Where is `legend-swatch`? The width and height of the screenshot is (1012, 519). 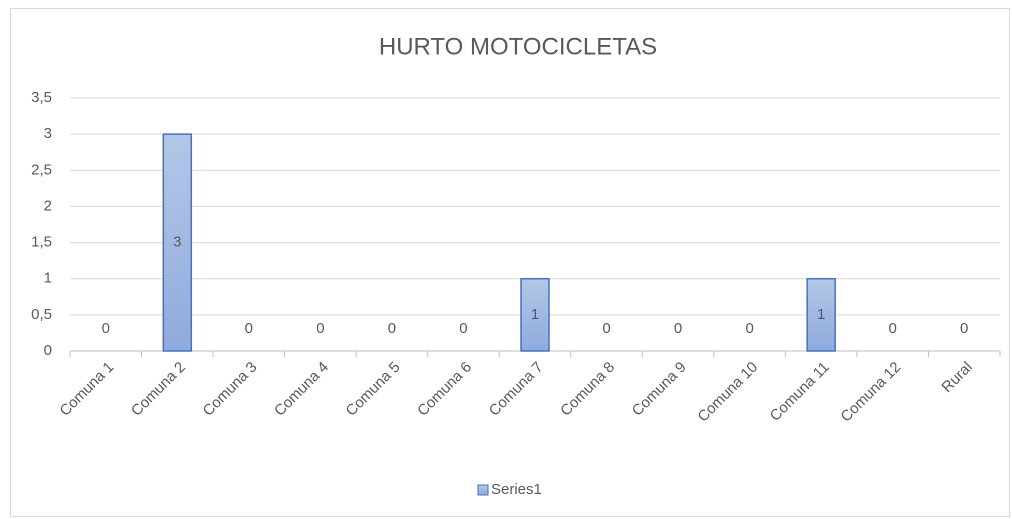
legend-swatch is located at coordinates (483, 490).